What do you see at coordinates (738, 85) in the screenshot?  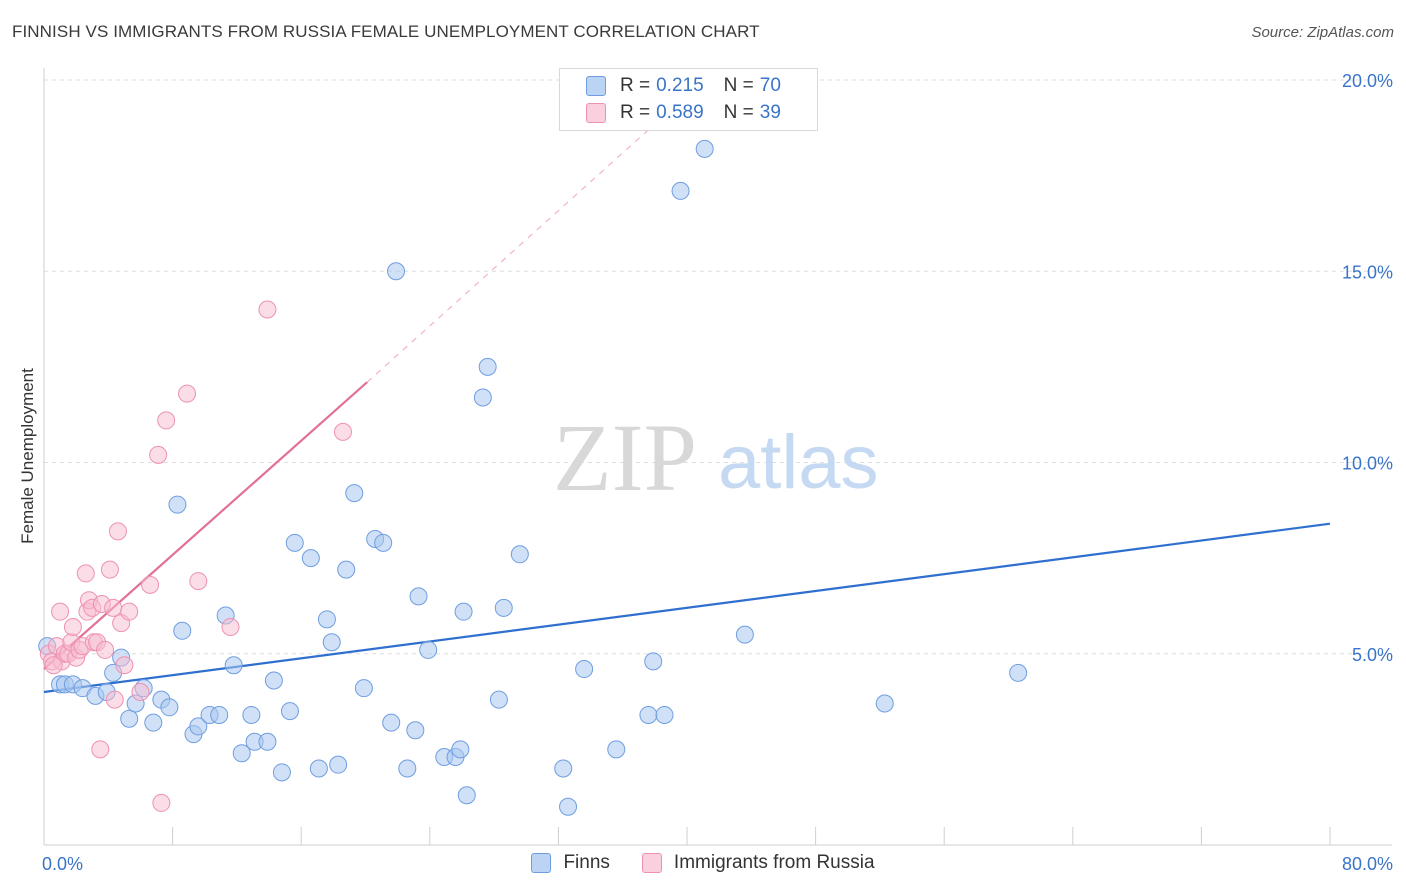 I see `finns-n-label: N =` at bounding box center [738, 85].